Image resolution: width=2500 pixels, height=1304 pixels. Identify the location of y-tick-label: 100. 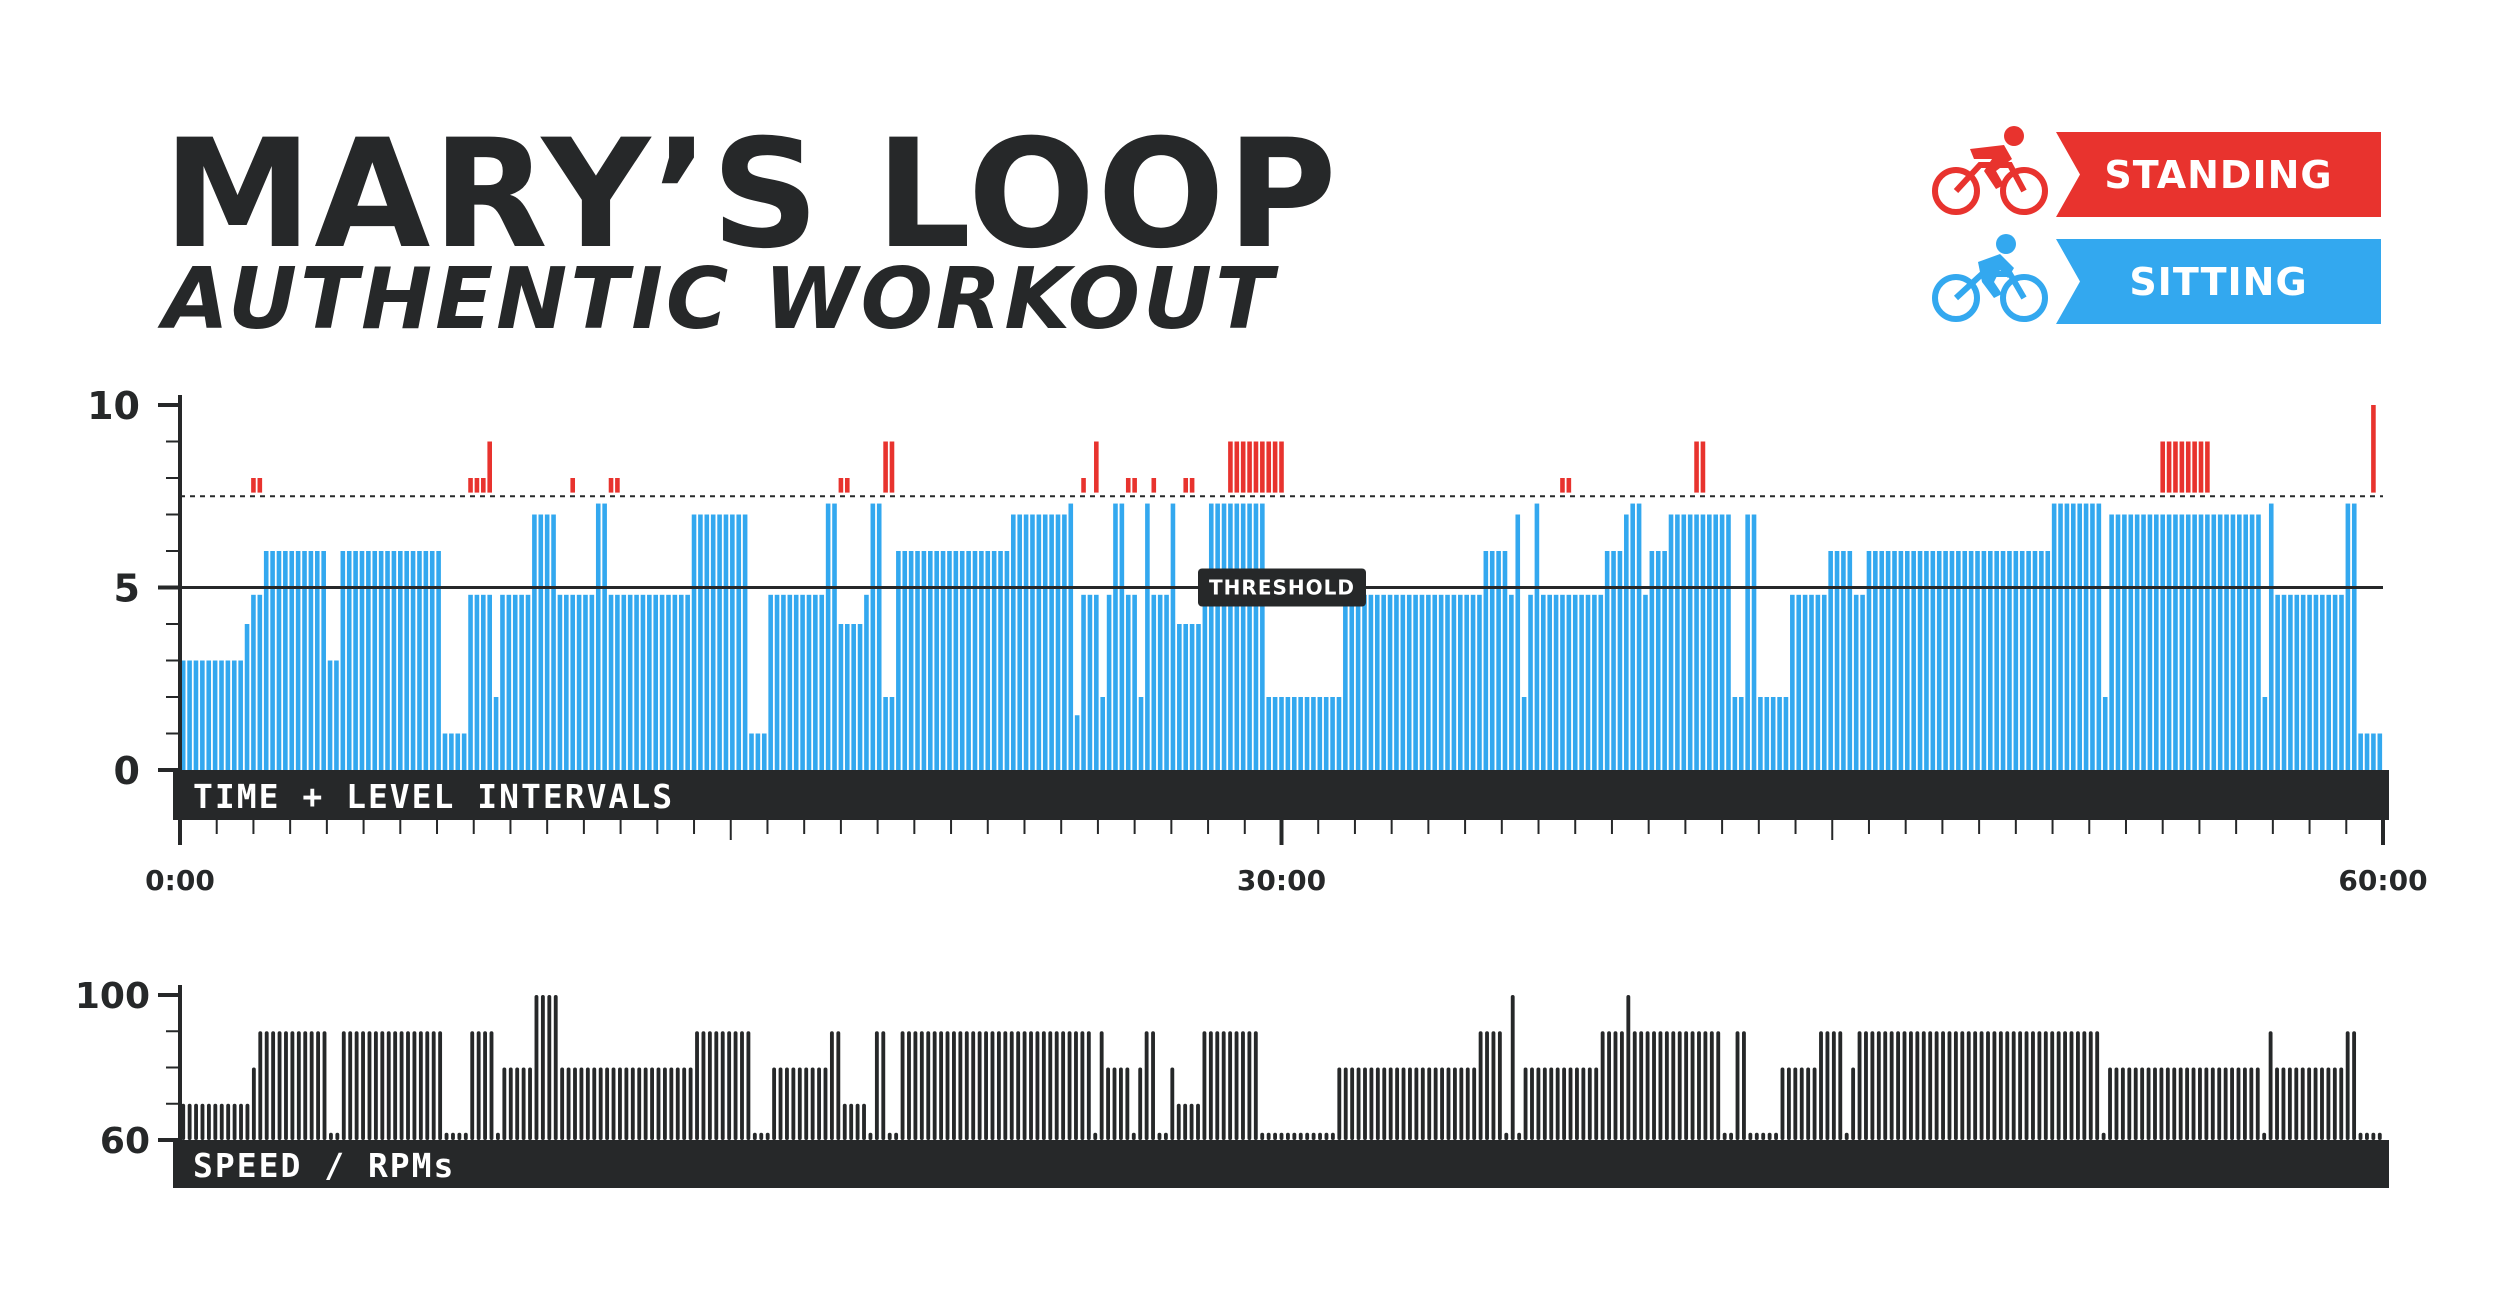
(112, 996).